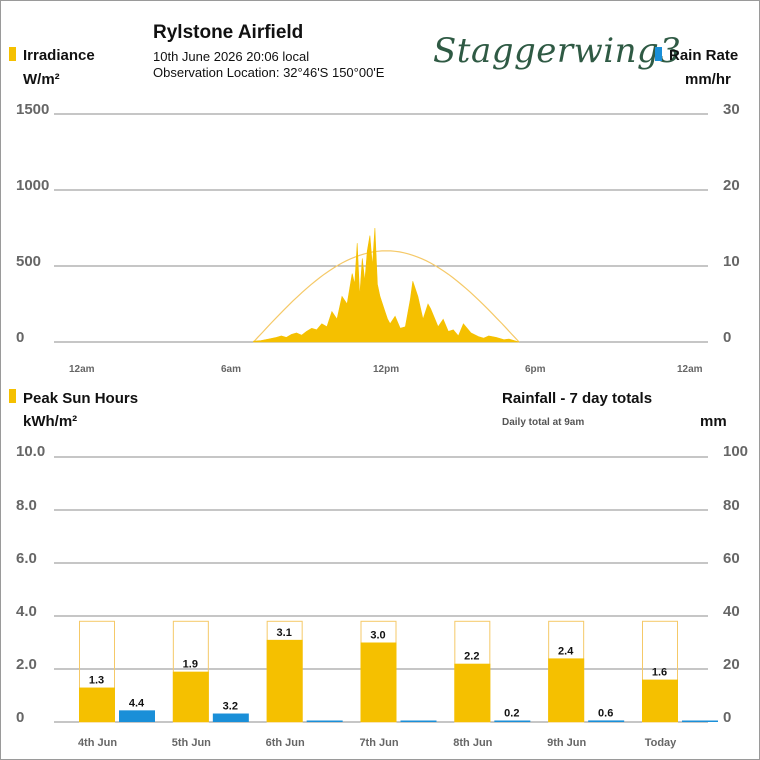 This screenshot has width=760, height=760. What do you see at coordinates (386, 369) in the screenshot?
I see `x-tick-12pm: 12pm` at bounding box center [386, 369].